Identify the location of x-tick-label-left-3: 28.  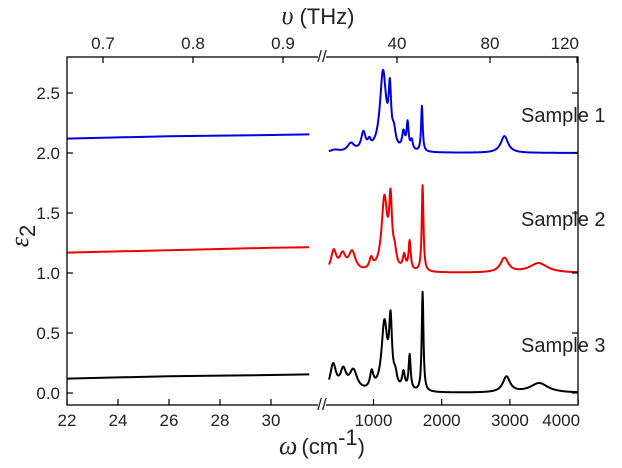
(220, 420).